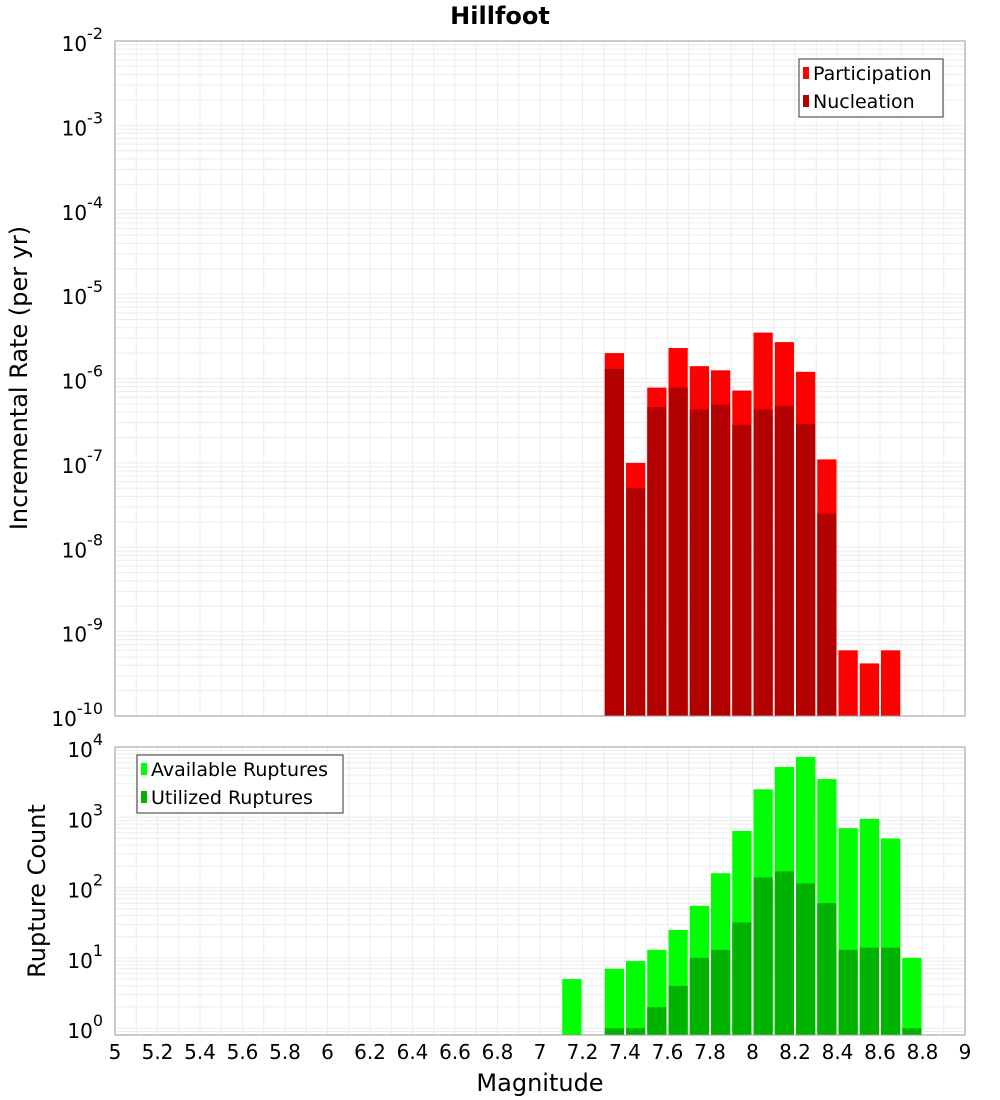 The image size is (1000, 1100). I want to click on y-tick-label: 10⁻¹⁰, so click(77, 715).